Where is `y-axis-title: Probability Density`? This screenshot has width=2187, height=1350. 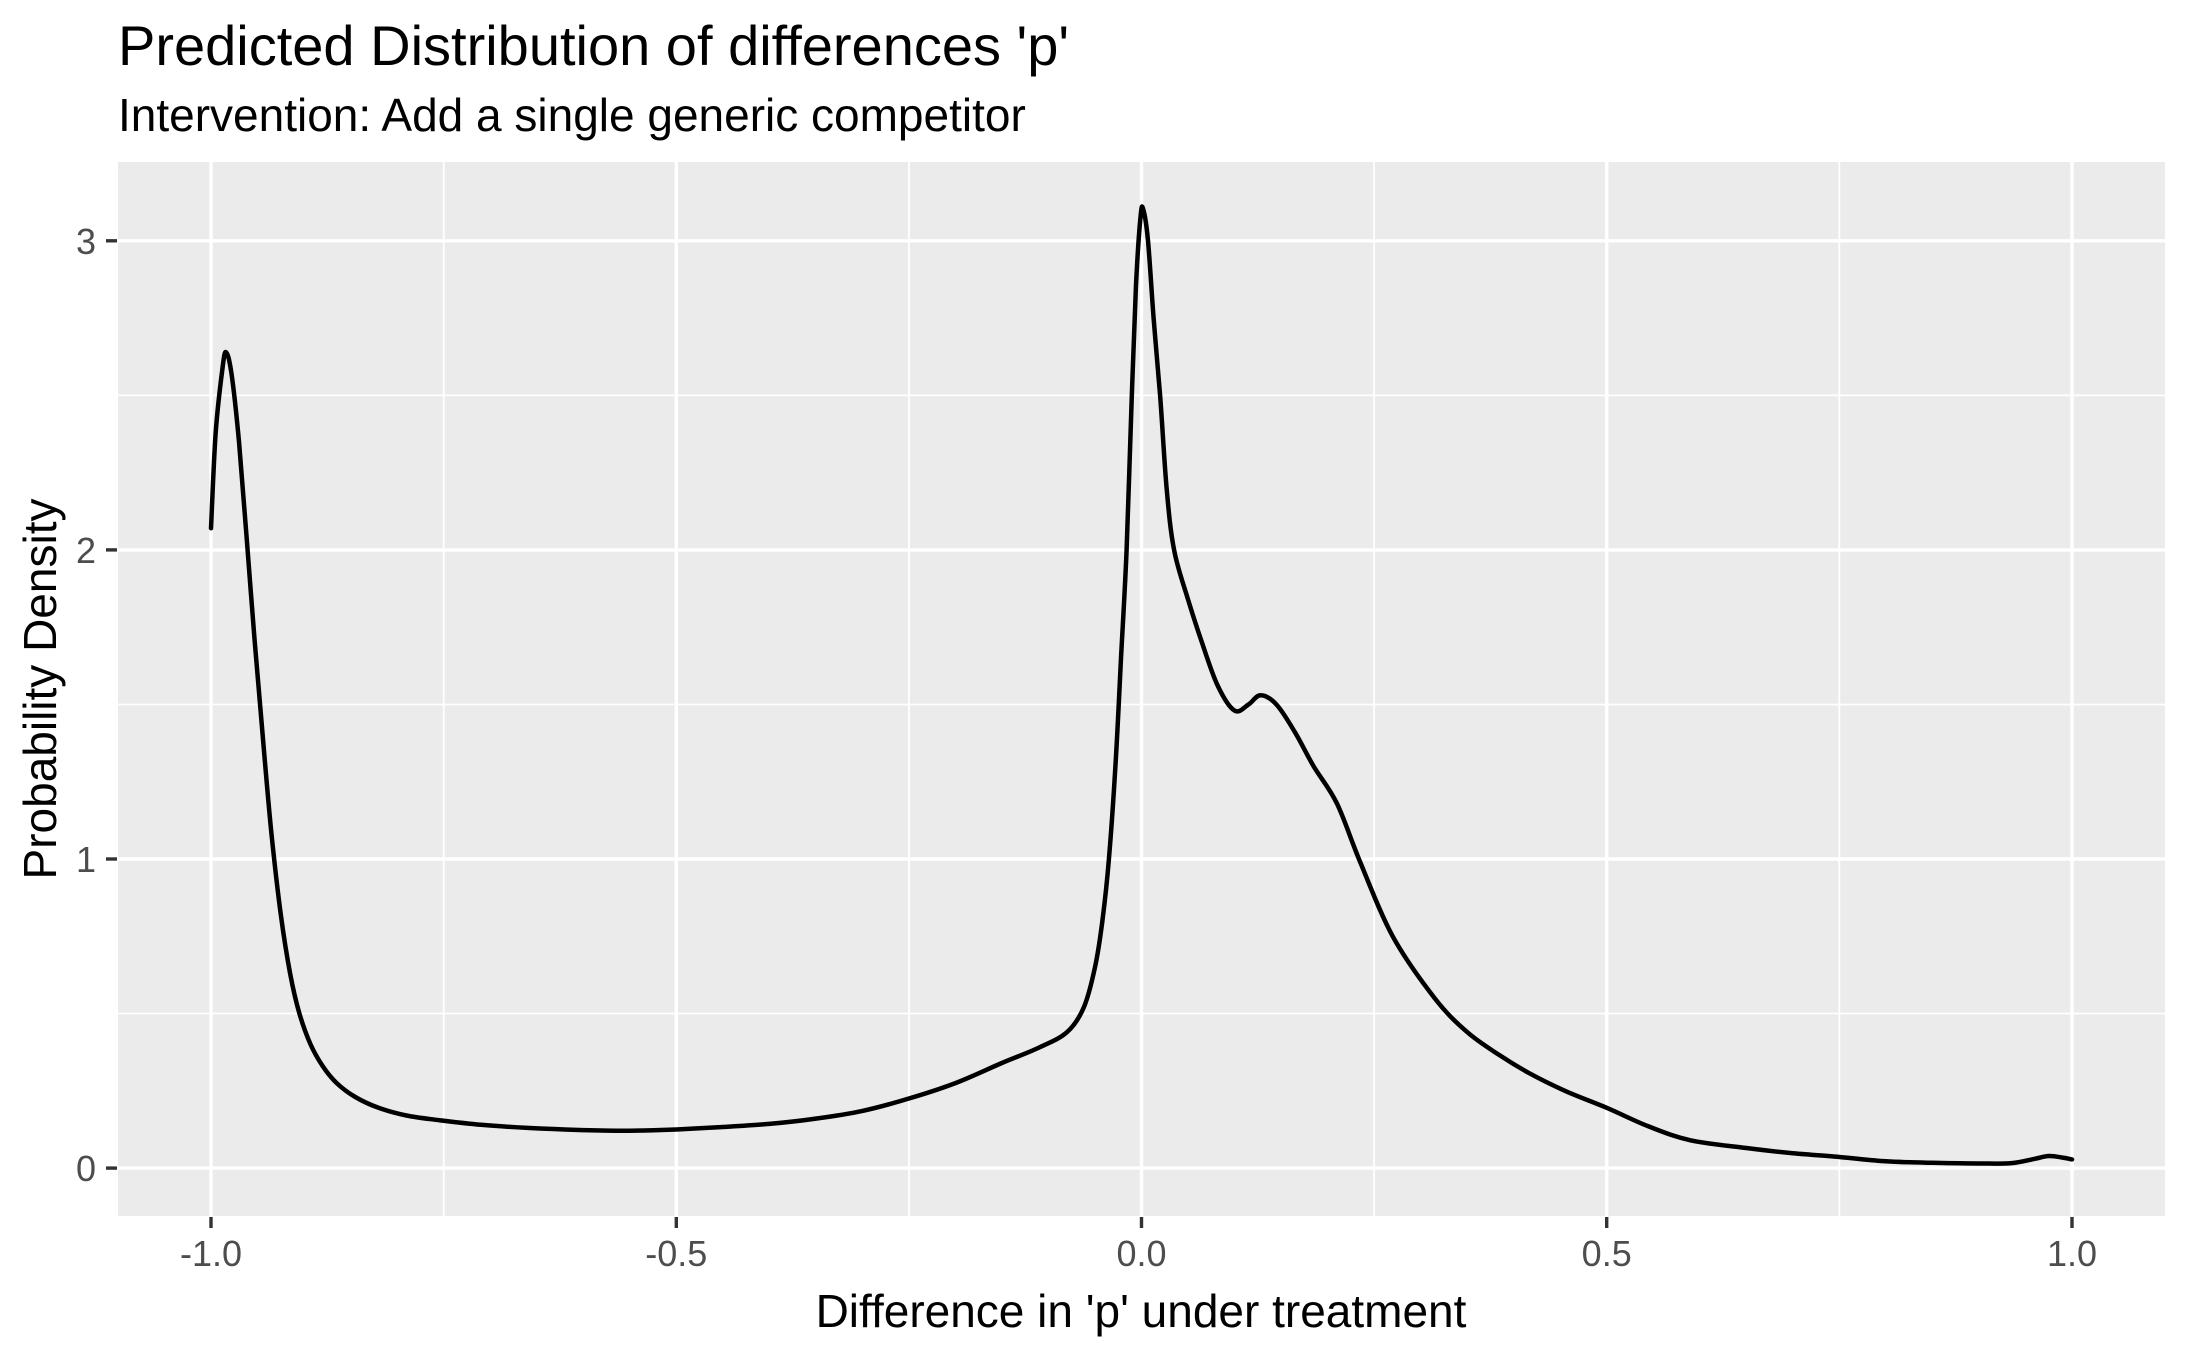
y-axis-title: Probability Density is located at coordinates (40, 689).